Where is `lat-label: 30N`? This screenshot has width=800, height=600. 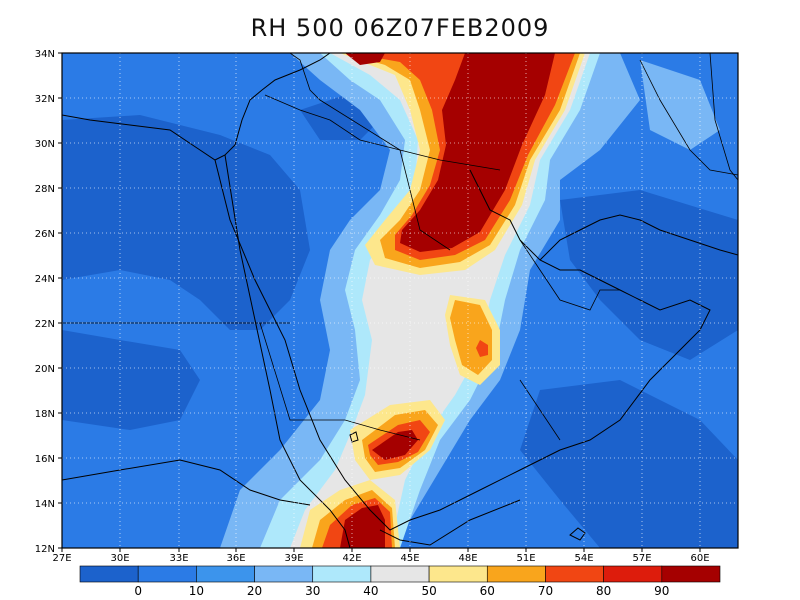
lat-label: 30N is located at coordinates (45, 144).